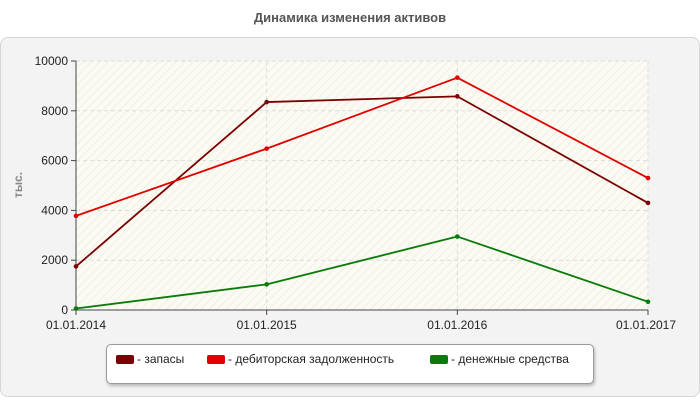 The height and width of the screenshot is (400, 700). What do you see at coordinates (350, 17) in the screenshot?
I see `chart-title: Динамика изменения активов` at bounding box center [350, 17].